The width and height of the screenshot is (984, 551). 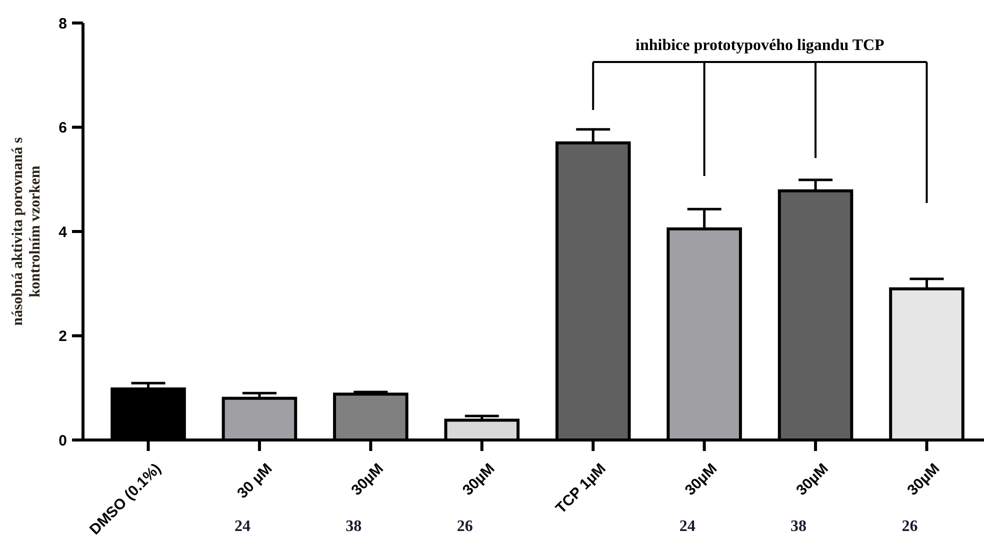 What do you see at coordinates (62, 336) in the screenshot?
I see `y-tick-label: 2` at bounding box center [62, 336].